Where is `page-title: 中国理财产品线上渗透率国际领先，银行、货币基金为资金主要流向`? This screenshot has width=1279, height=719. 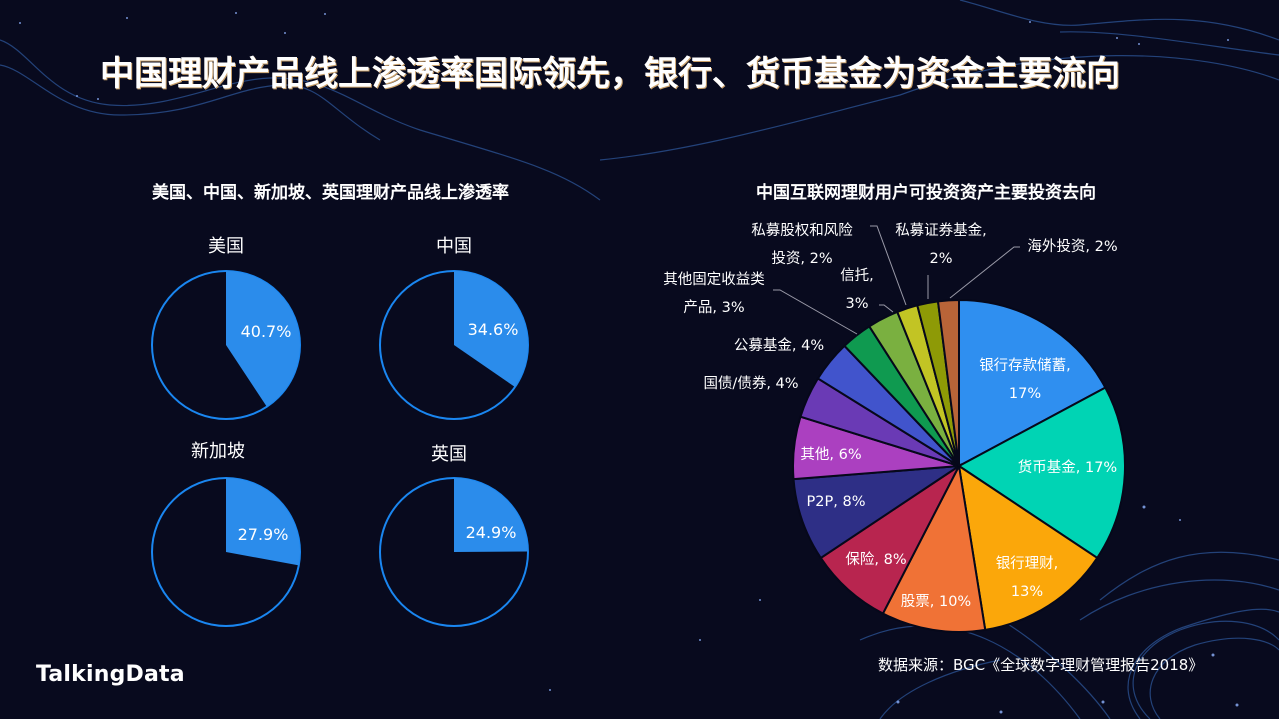
page-title: 中国理财产品线上渗透率国际领先，银行、货币基金为资金主要流向 is located at coordinates (610, 74).